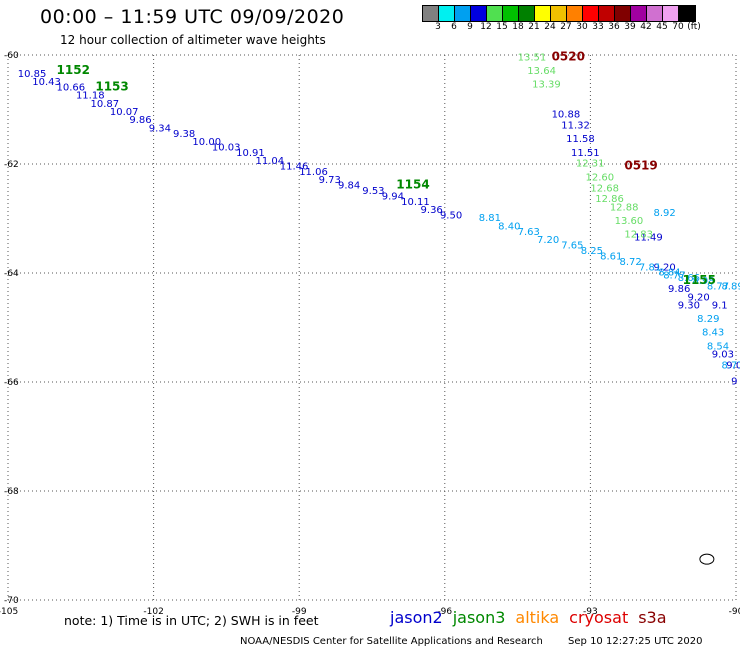 This screenshot has width=740, height=650. Describe the element at coordinates (720, 305) in the screenshot. I see `wave-height-value: 9.1` at that location.